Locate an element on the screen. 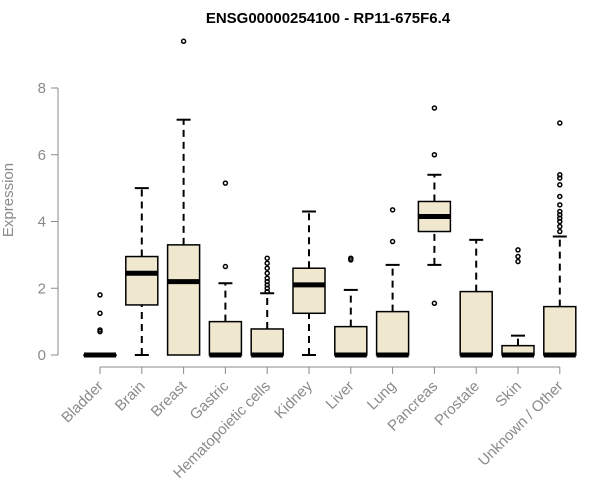  x-tick-label: Prostate is located at coordinates (457, 404).